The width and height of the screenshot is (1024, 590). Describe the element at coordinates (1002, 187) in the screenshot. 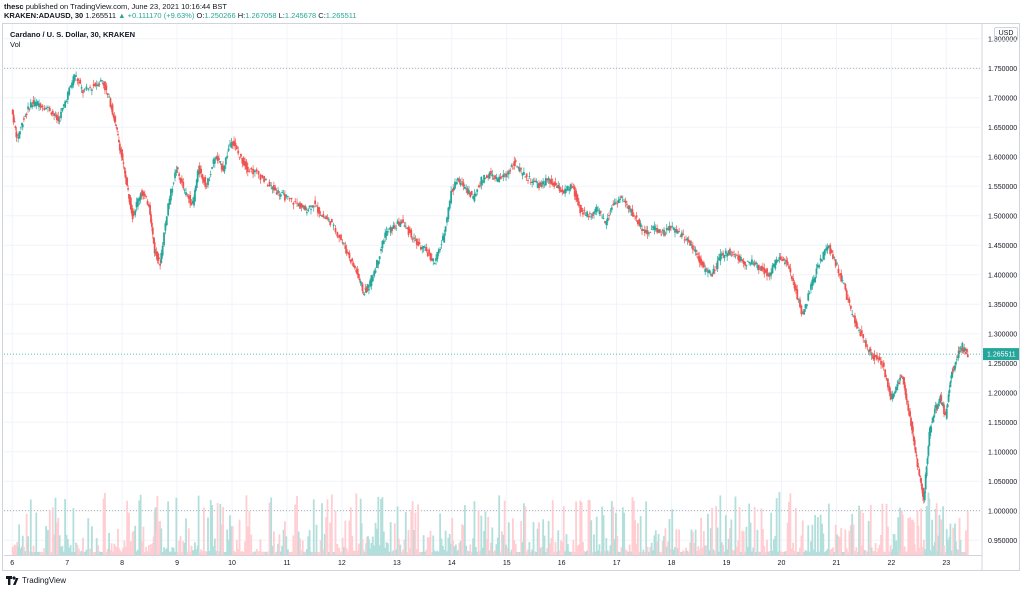

I see `y-tick-label: 1.550000` at that location.